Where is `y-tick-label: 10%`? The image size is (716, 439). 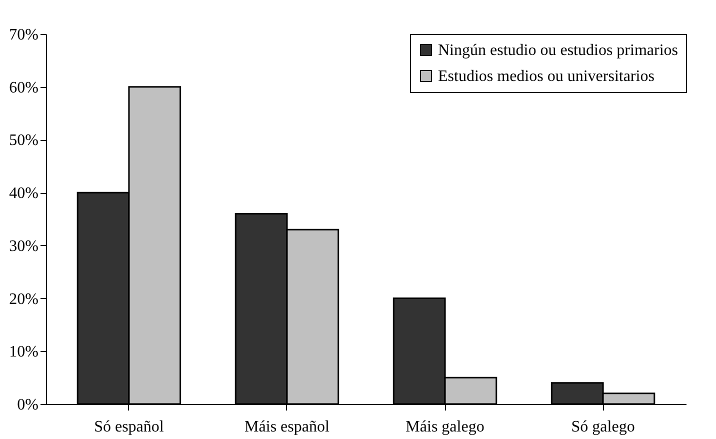 y-tick-label: 10% is located at coordinates (23, 352).